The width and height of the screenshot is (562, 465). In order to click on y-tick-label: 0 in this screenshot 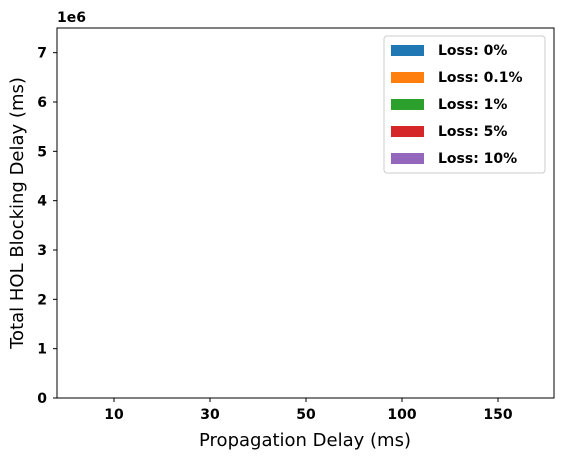, I will do `click(42, 399)`.